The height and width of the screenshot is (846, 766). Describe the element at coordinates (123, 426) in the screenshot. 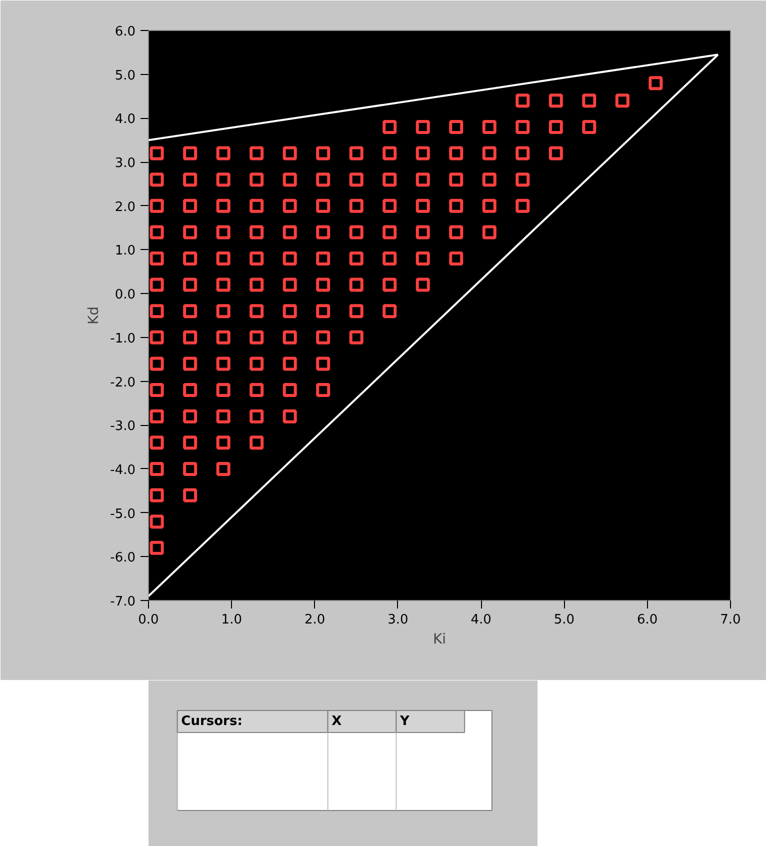

I see `y-tick-label: -3.0` at that location.